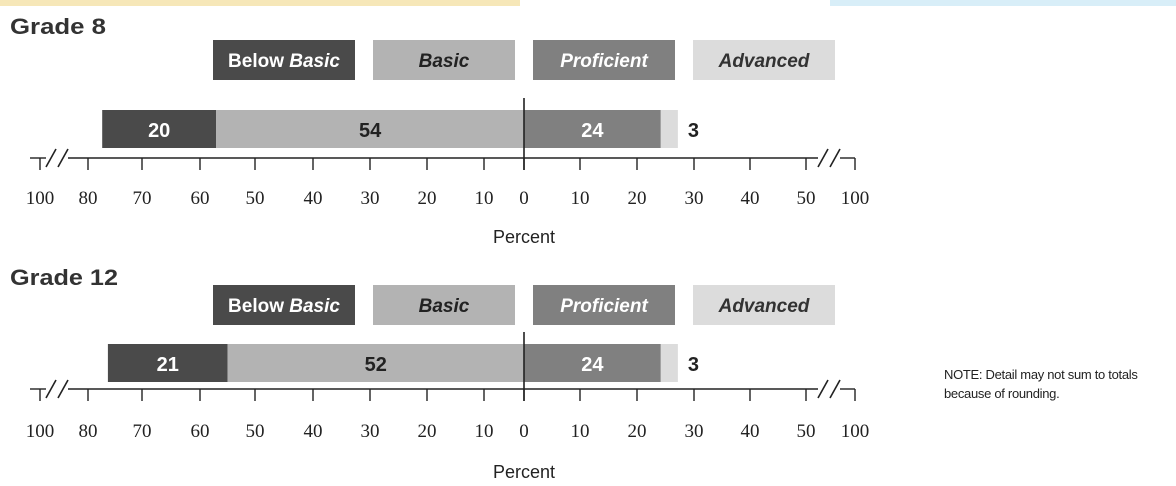 This screenshot has height=486, width=1176. What do you see at coordinates (855, 431) in the screenshot?
I see `panel-2-tick-label-16: 100` at bounding box center [855, 431].